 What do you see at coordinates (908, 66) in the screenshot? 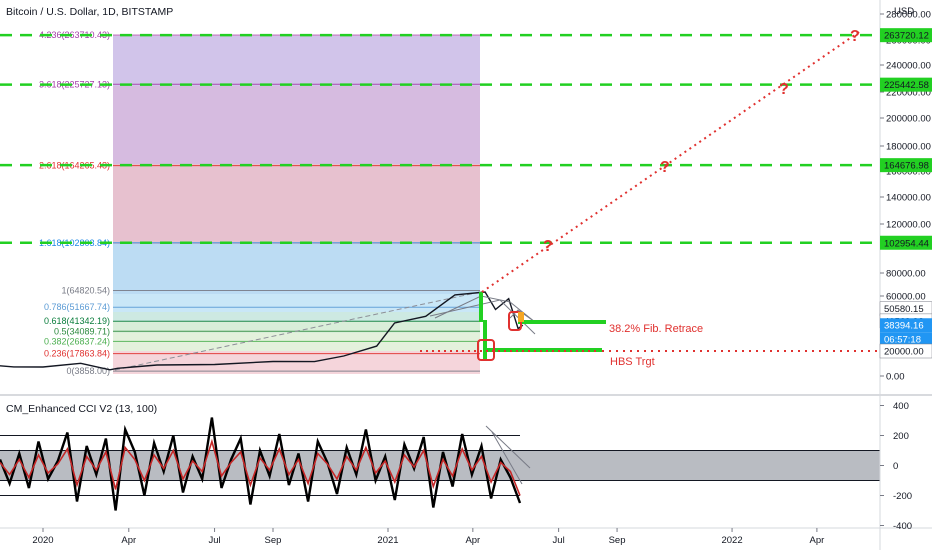
I see `y-tick-label: 240000.00` at bounding box center [908, 66].